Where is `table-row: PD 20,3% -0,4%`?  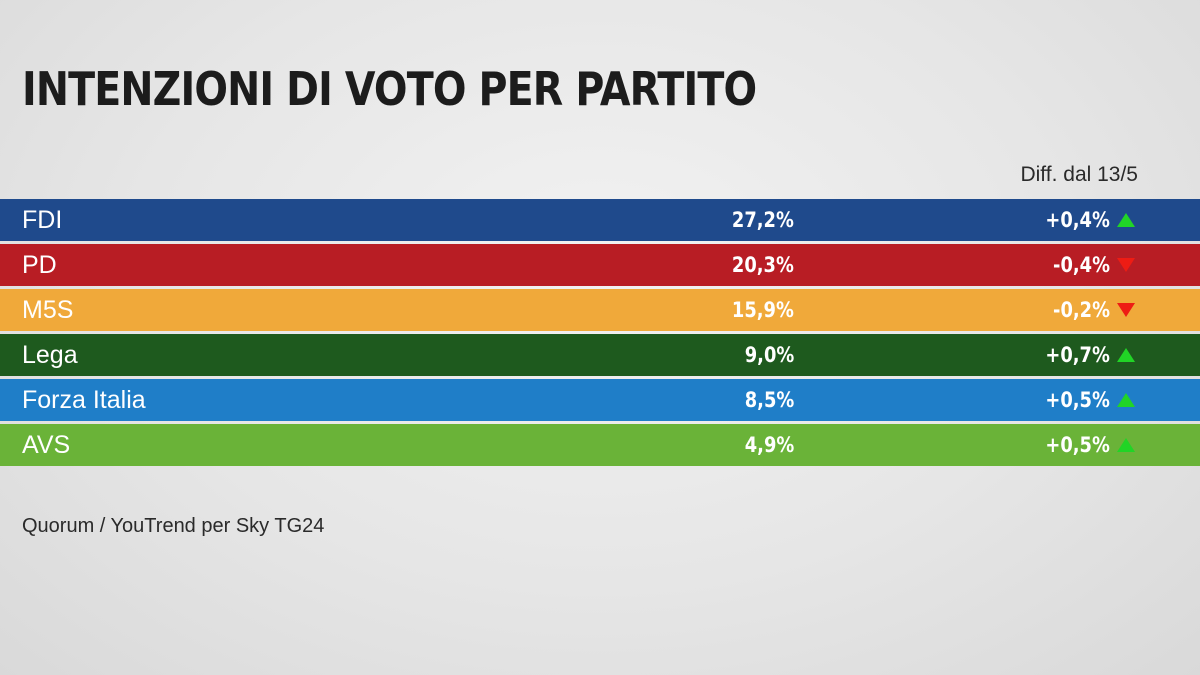 table-row: PD 20,3% -0,4% is located at coordinates (600, 265).